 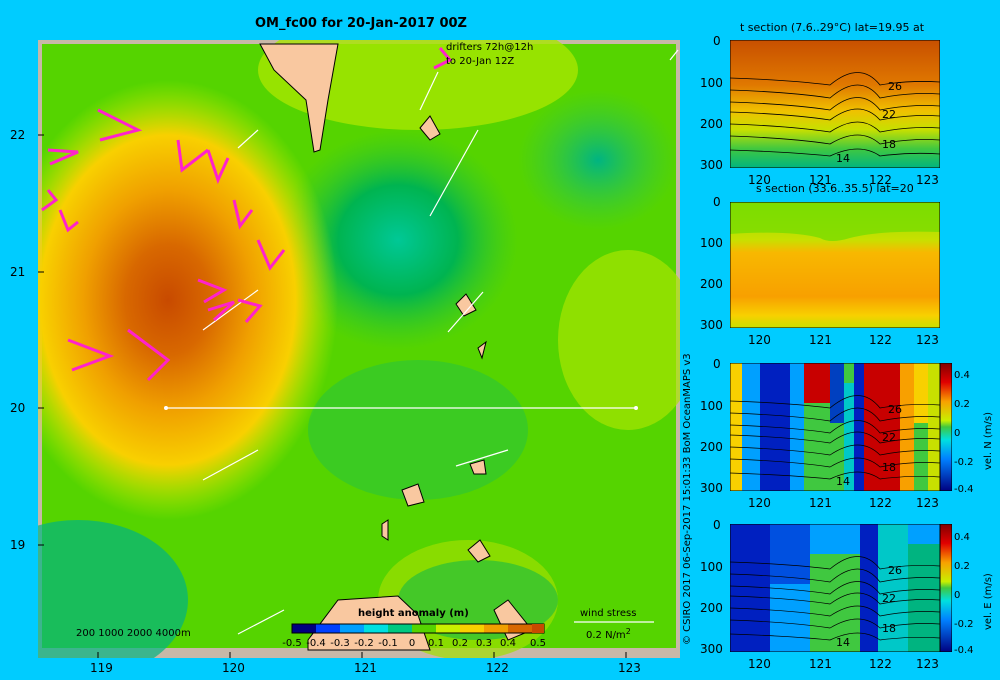 I want to click on colorbar-title: height anomaly (m), so click(x=413, y=613).